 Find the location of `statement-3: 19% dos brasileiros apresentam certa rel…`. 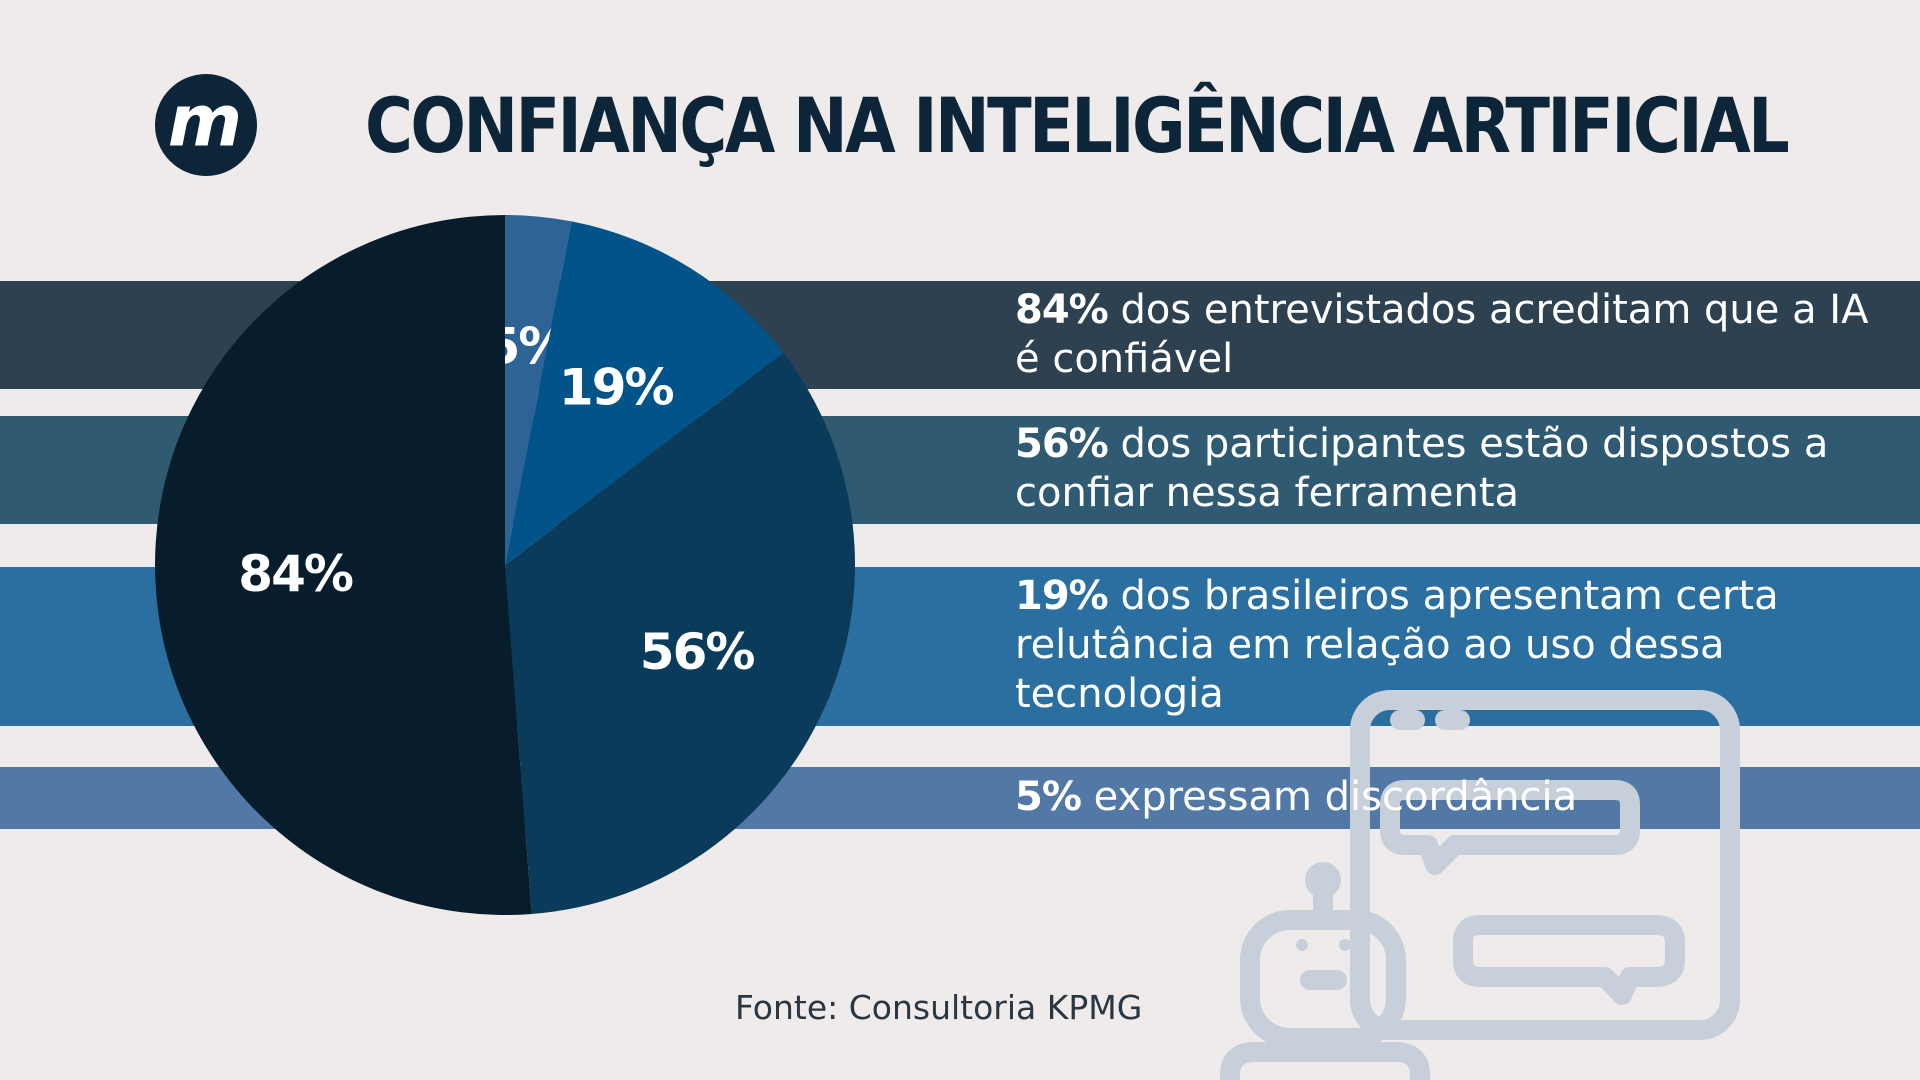

statement-3: 19% dos brasileiros apresentam certa rel… is located at coordinates (1455, 645).